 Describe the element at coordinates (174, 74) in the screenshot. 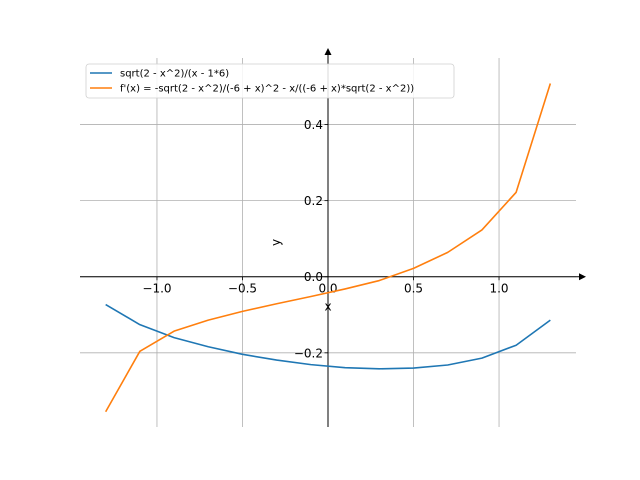

I see `legend-entry: sqrt(2 - x^2)/(x - 1*6)` at that location.